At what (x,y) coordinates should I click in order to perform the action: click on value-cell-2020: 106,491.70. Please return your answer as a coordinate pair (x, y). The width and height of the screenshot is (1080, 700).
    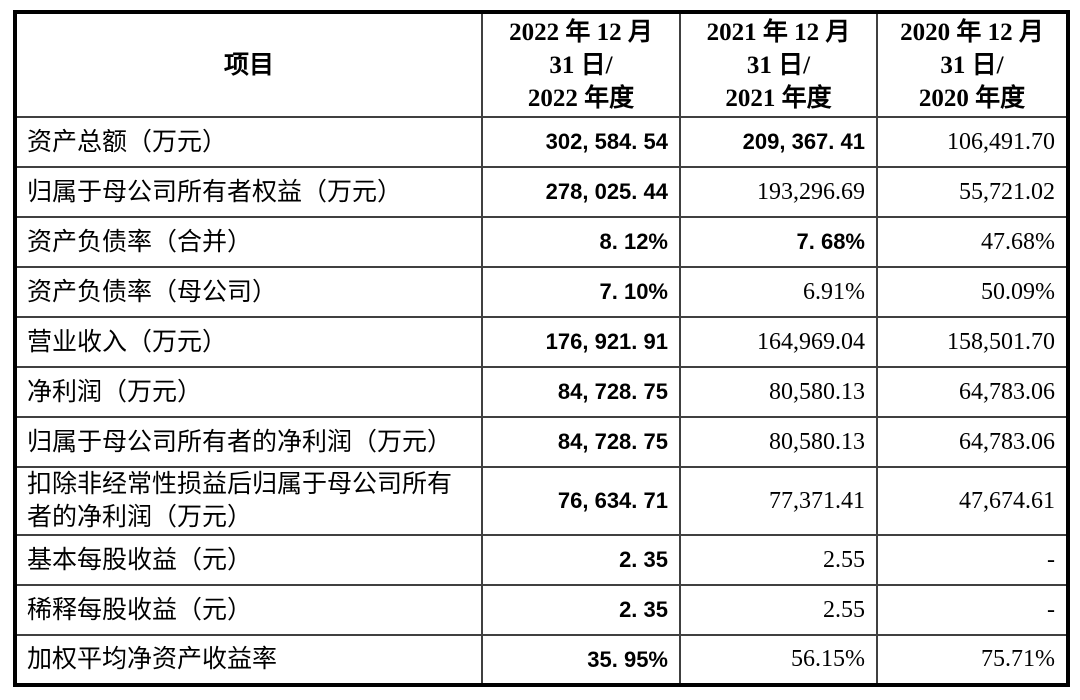
    Looking at the image, I should click on (972, 142).